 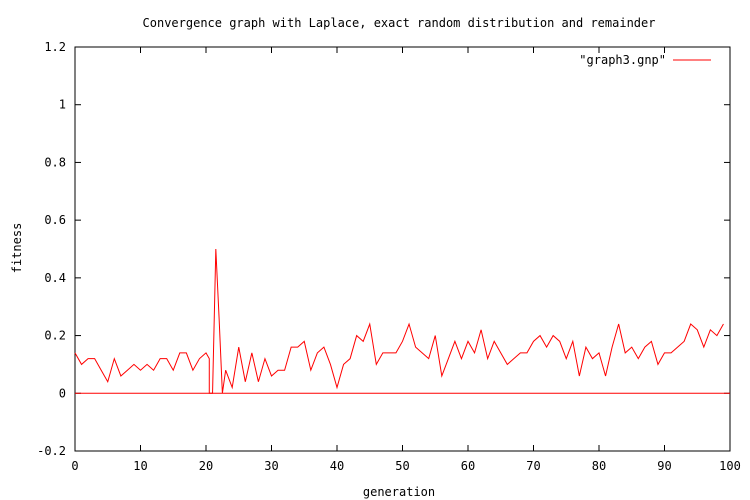 What do you see at coordinates (468, 466) in the screenshot?
I see `x-tick-label: 60` at bounding box center [468, 466].